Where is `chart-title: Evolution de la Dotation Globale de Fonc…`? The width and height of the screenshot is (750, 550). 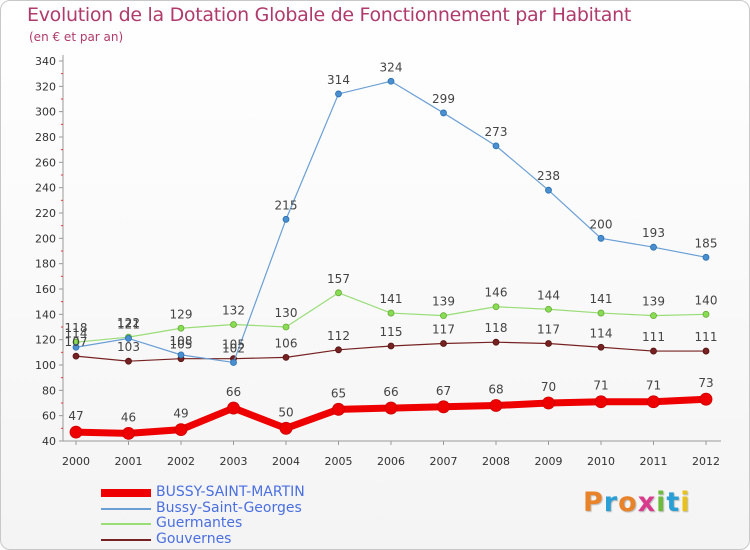 chart-title: Evolution de la Dotation Globale de Fonc… is located at coordinates (329, 15).